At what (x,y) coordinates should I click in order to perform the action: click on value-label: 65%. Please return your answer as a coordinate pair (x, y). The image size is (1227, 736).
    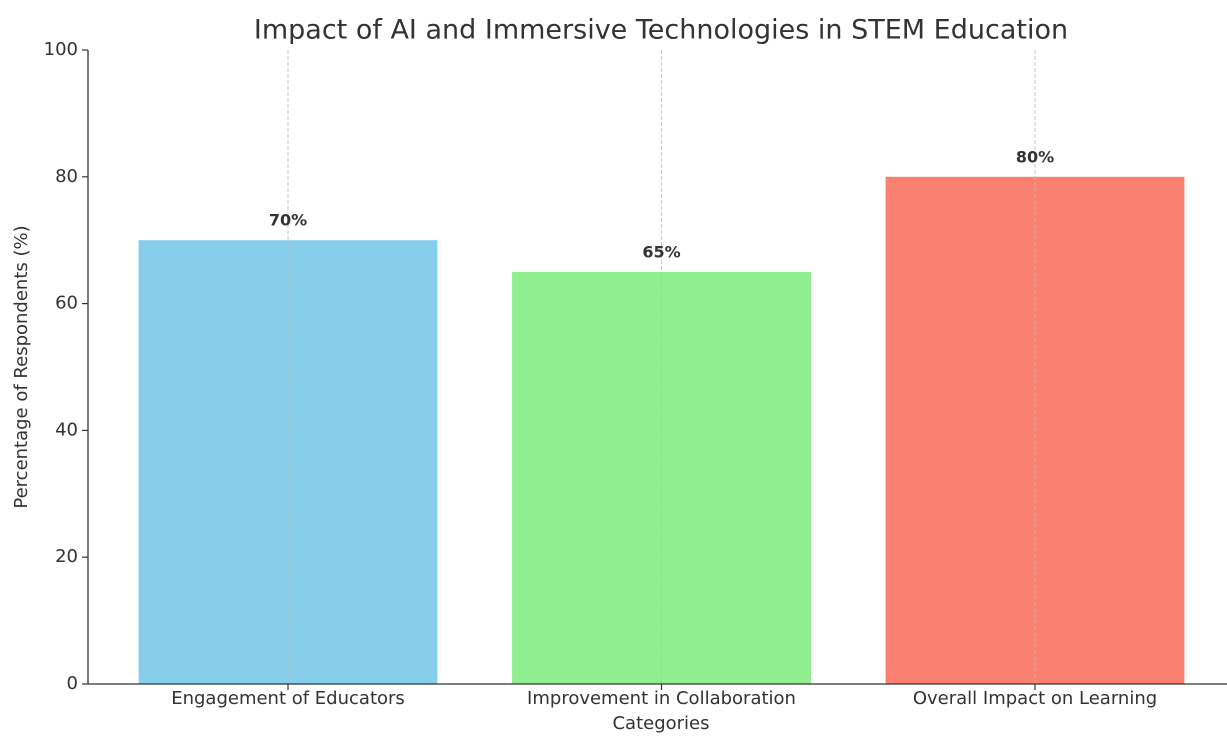
    Looking at the image, I should click on (661, 251).